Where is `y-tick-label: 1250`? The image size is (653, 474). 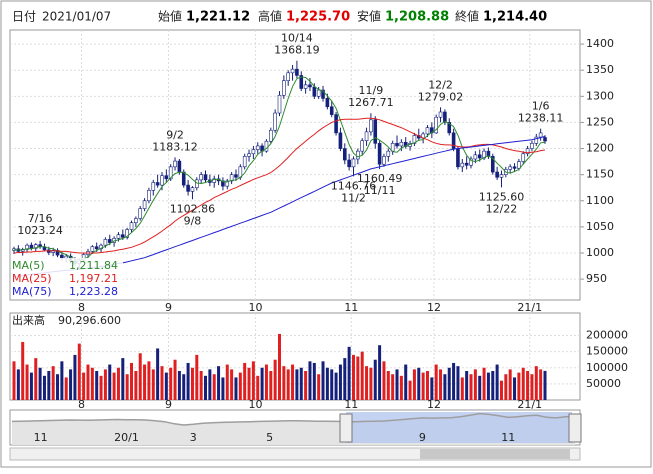 y-tick-label: 1250 is located at coordinates (600, 121).